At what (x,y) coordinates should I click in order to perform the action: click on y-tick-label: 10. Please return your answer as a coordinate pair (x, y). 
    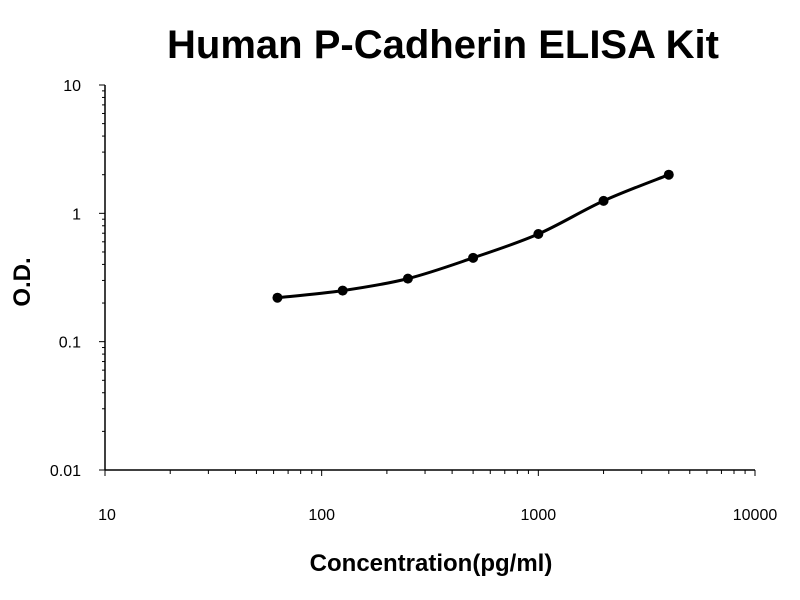
    Looking at the image, I should click on (72, 86).